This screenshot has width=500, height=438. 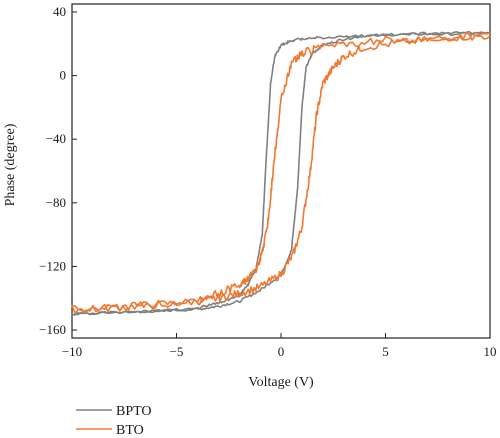 What do you see at coordinates (10, 164) in the screenshot?
I see `y-axis-title: Phase (degree)` at bounding box center [10, 164].